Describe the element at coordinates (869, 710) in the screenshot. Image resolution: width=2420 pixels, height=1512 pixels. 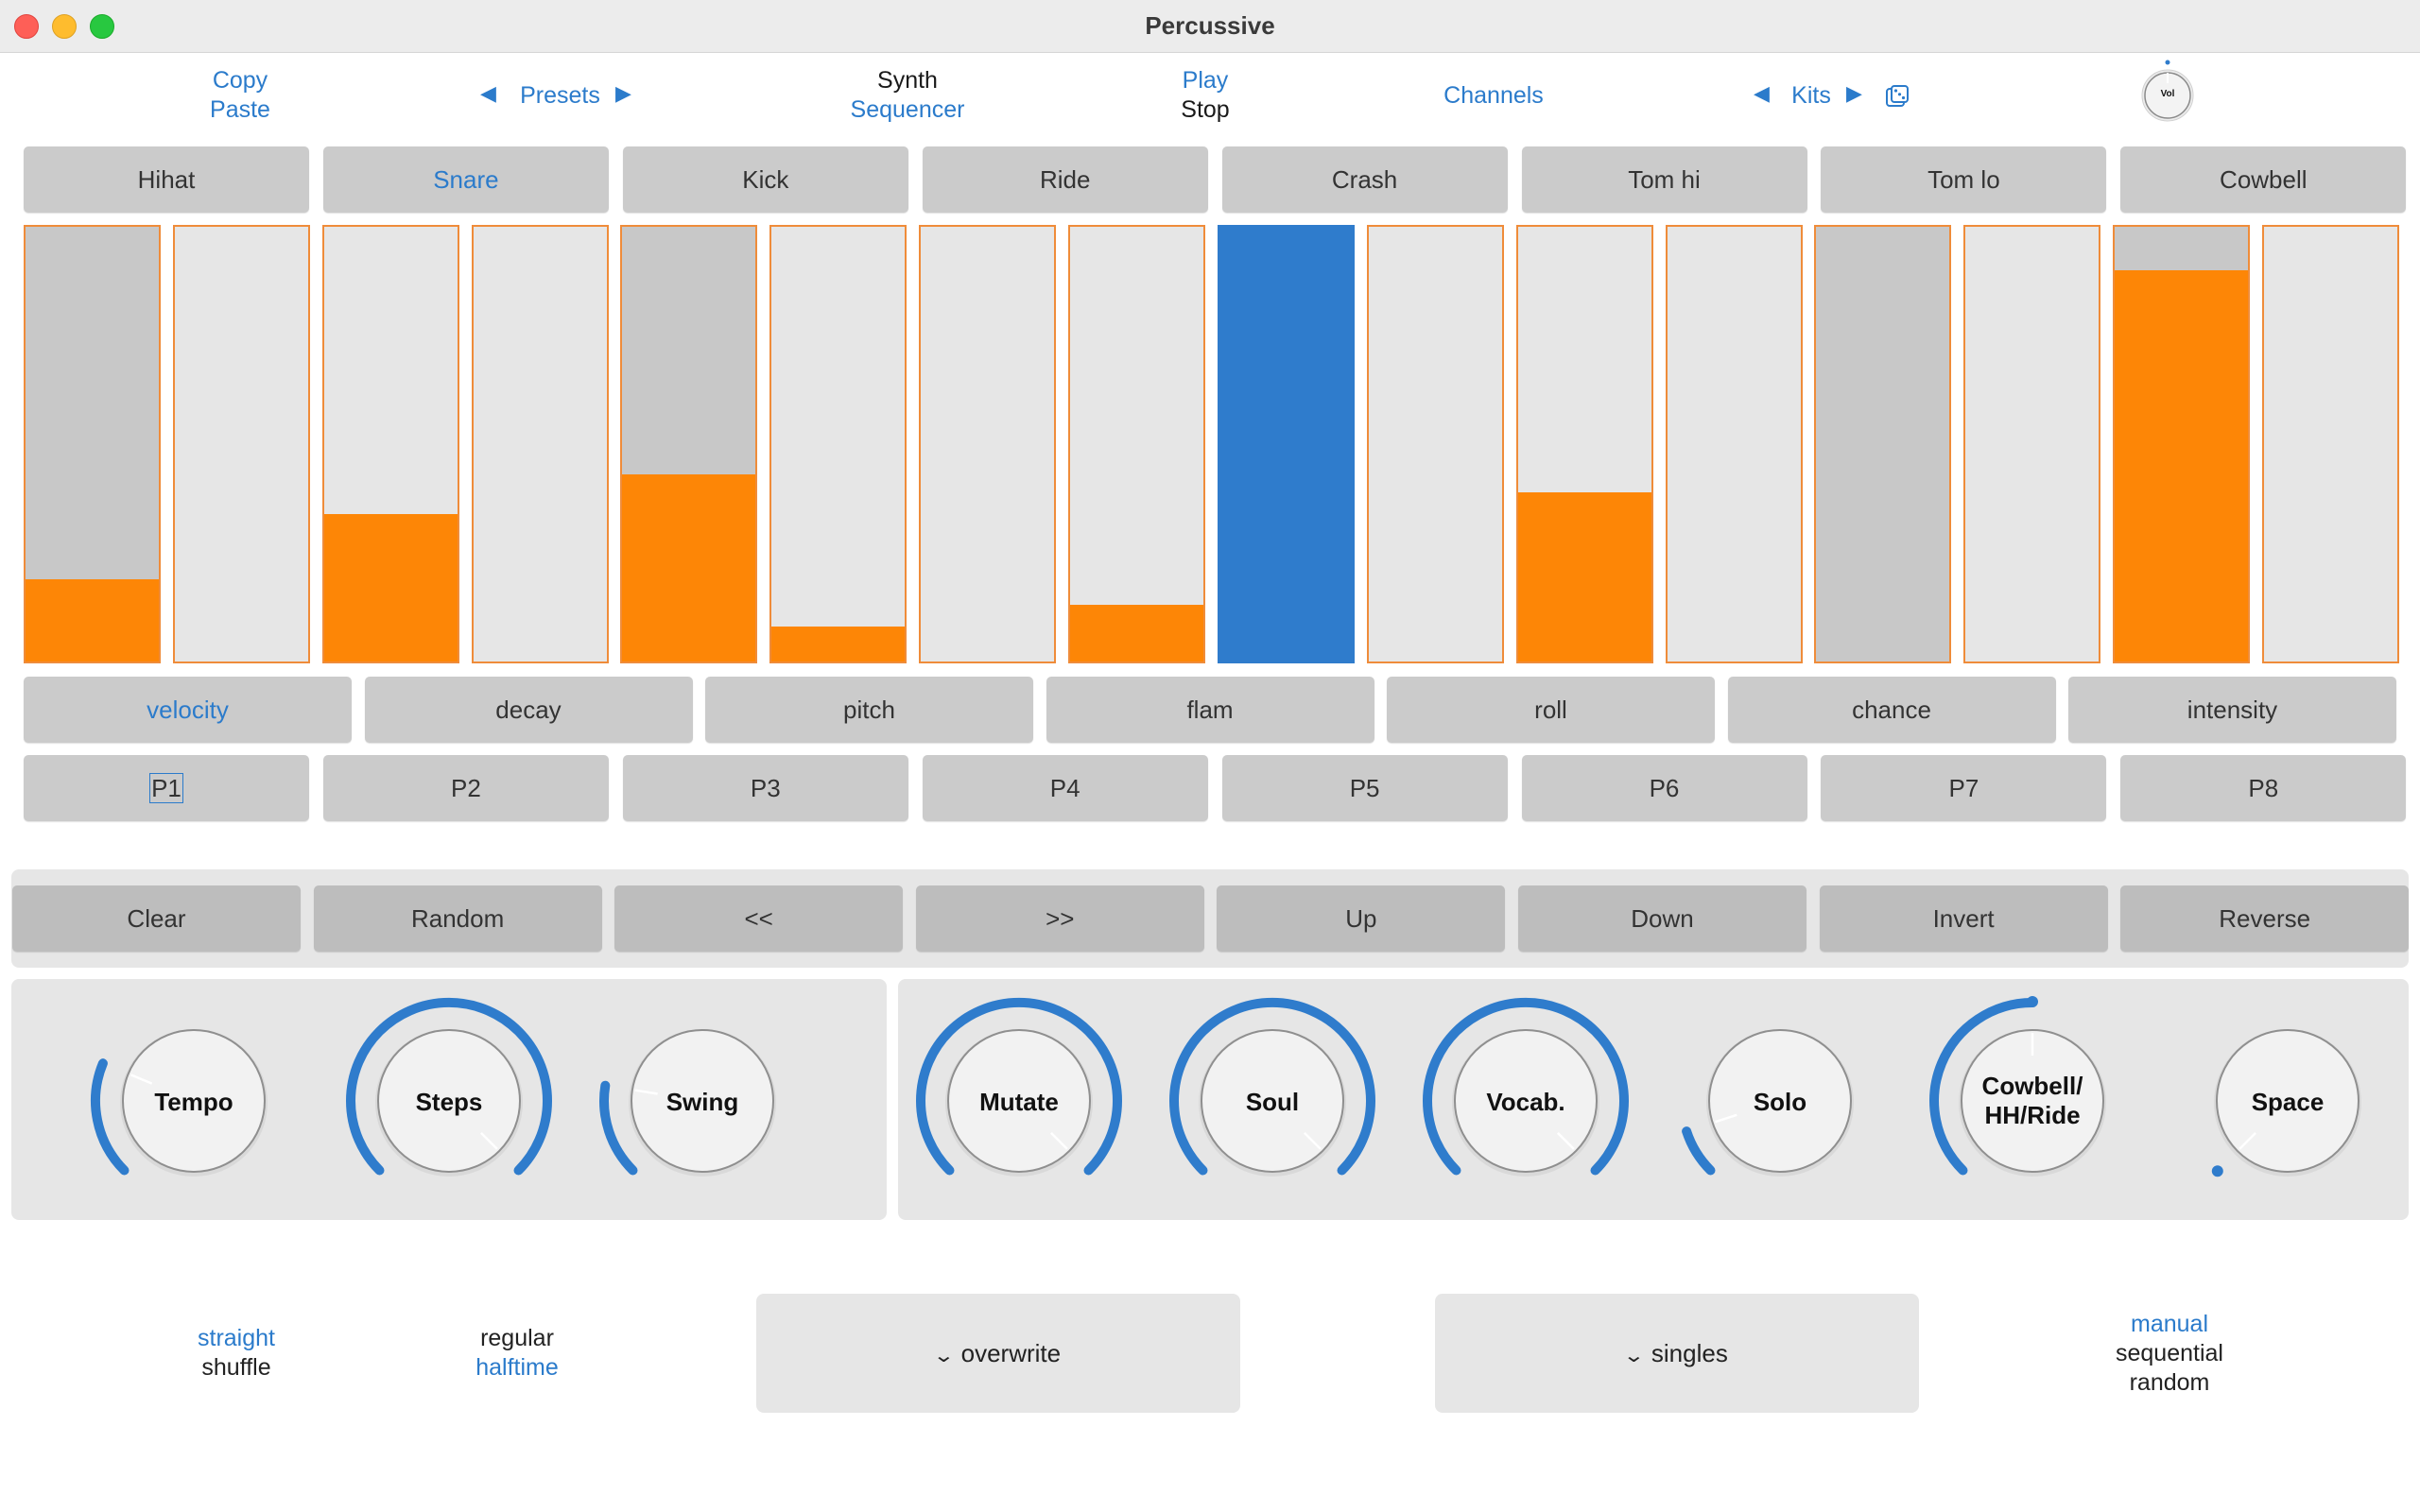
I see `param-button-pitch: pitch` at that location.